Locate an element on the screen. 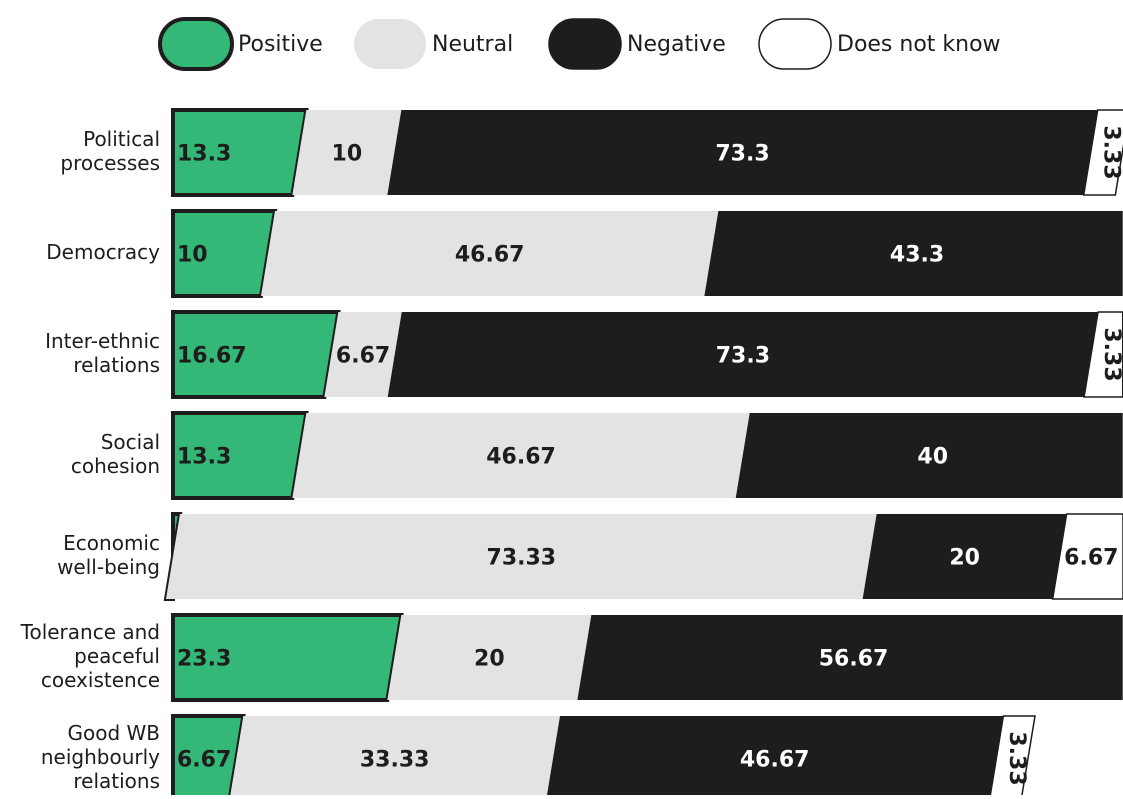 The height and width of the screenshot is (799, 1123). category-label: Social is located at coordinates (130, 442).